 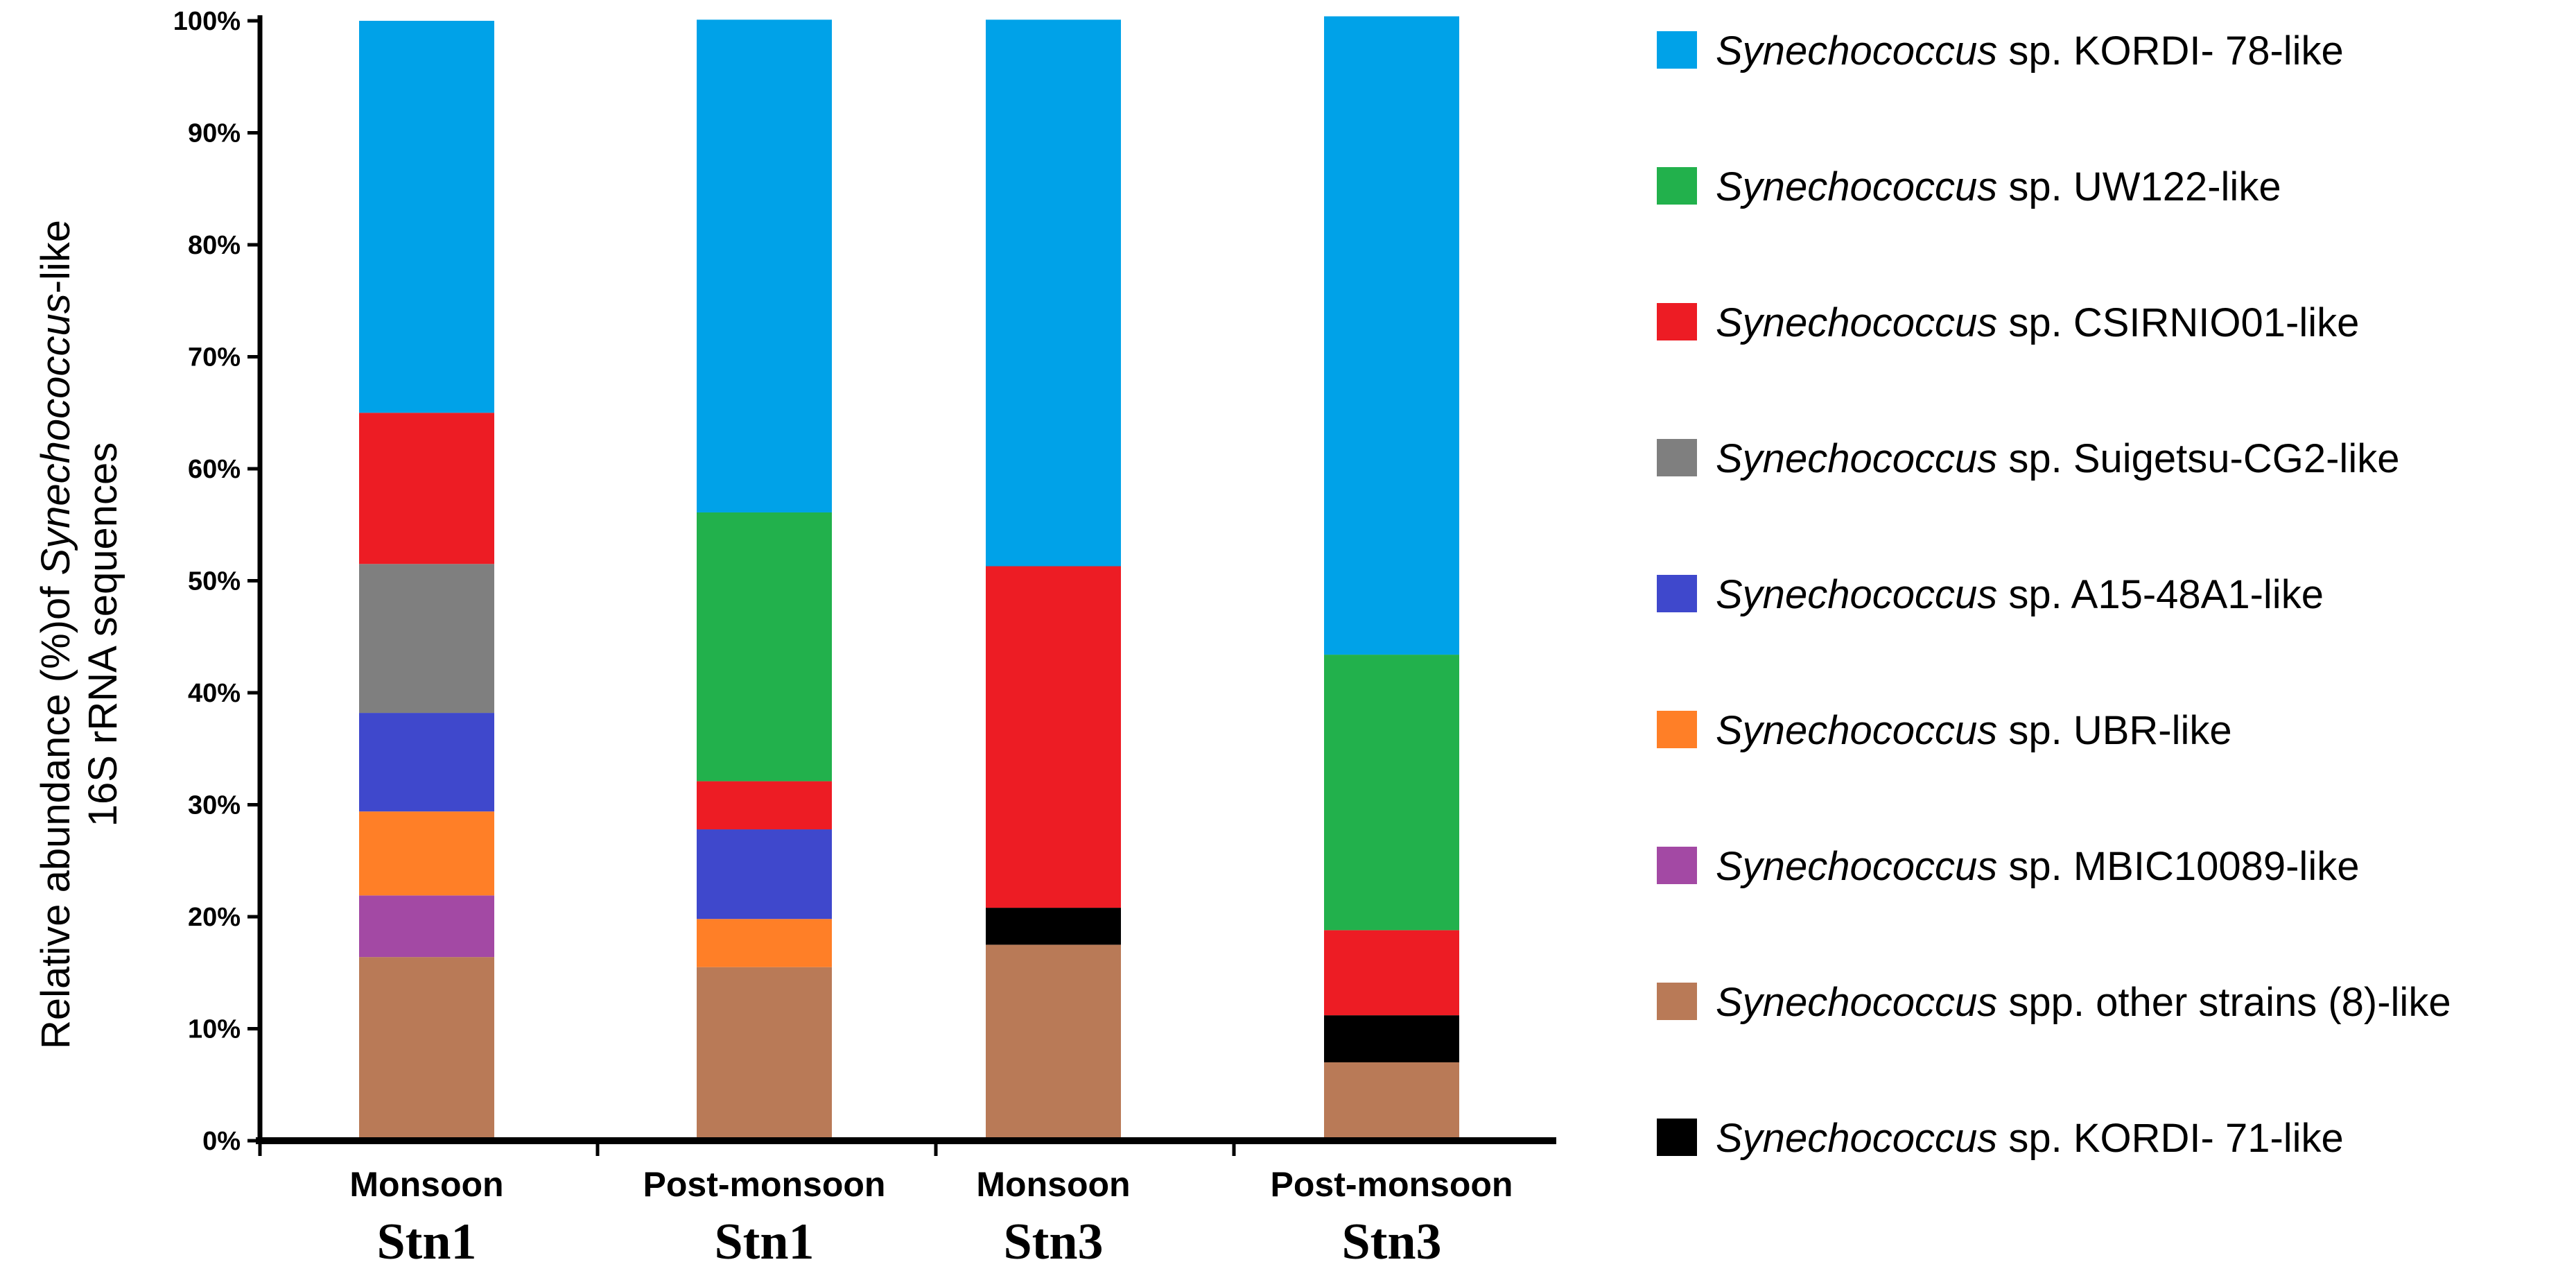 I want to click on legend-label: Synechococcus sp. UW122-like, so click(x=1998, y=186).